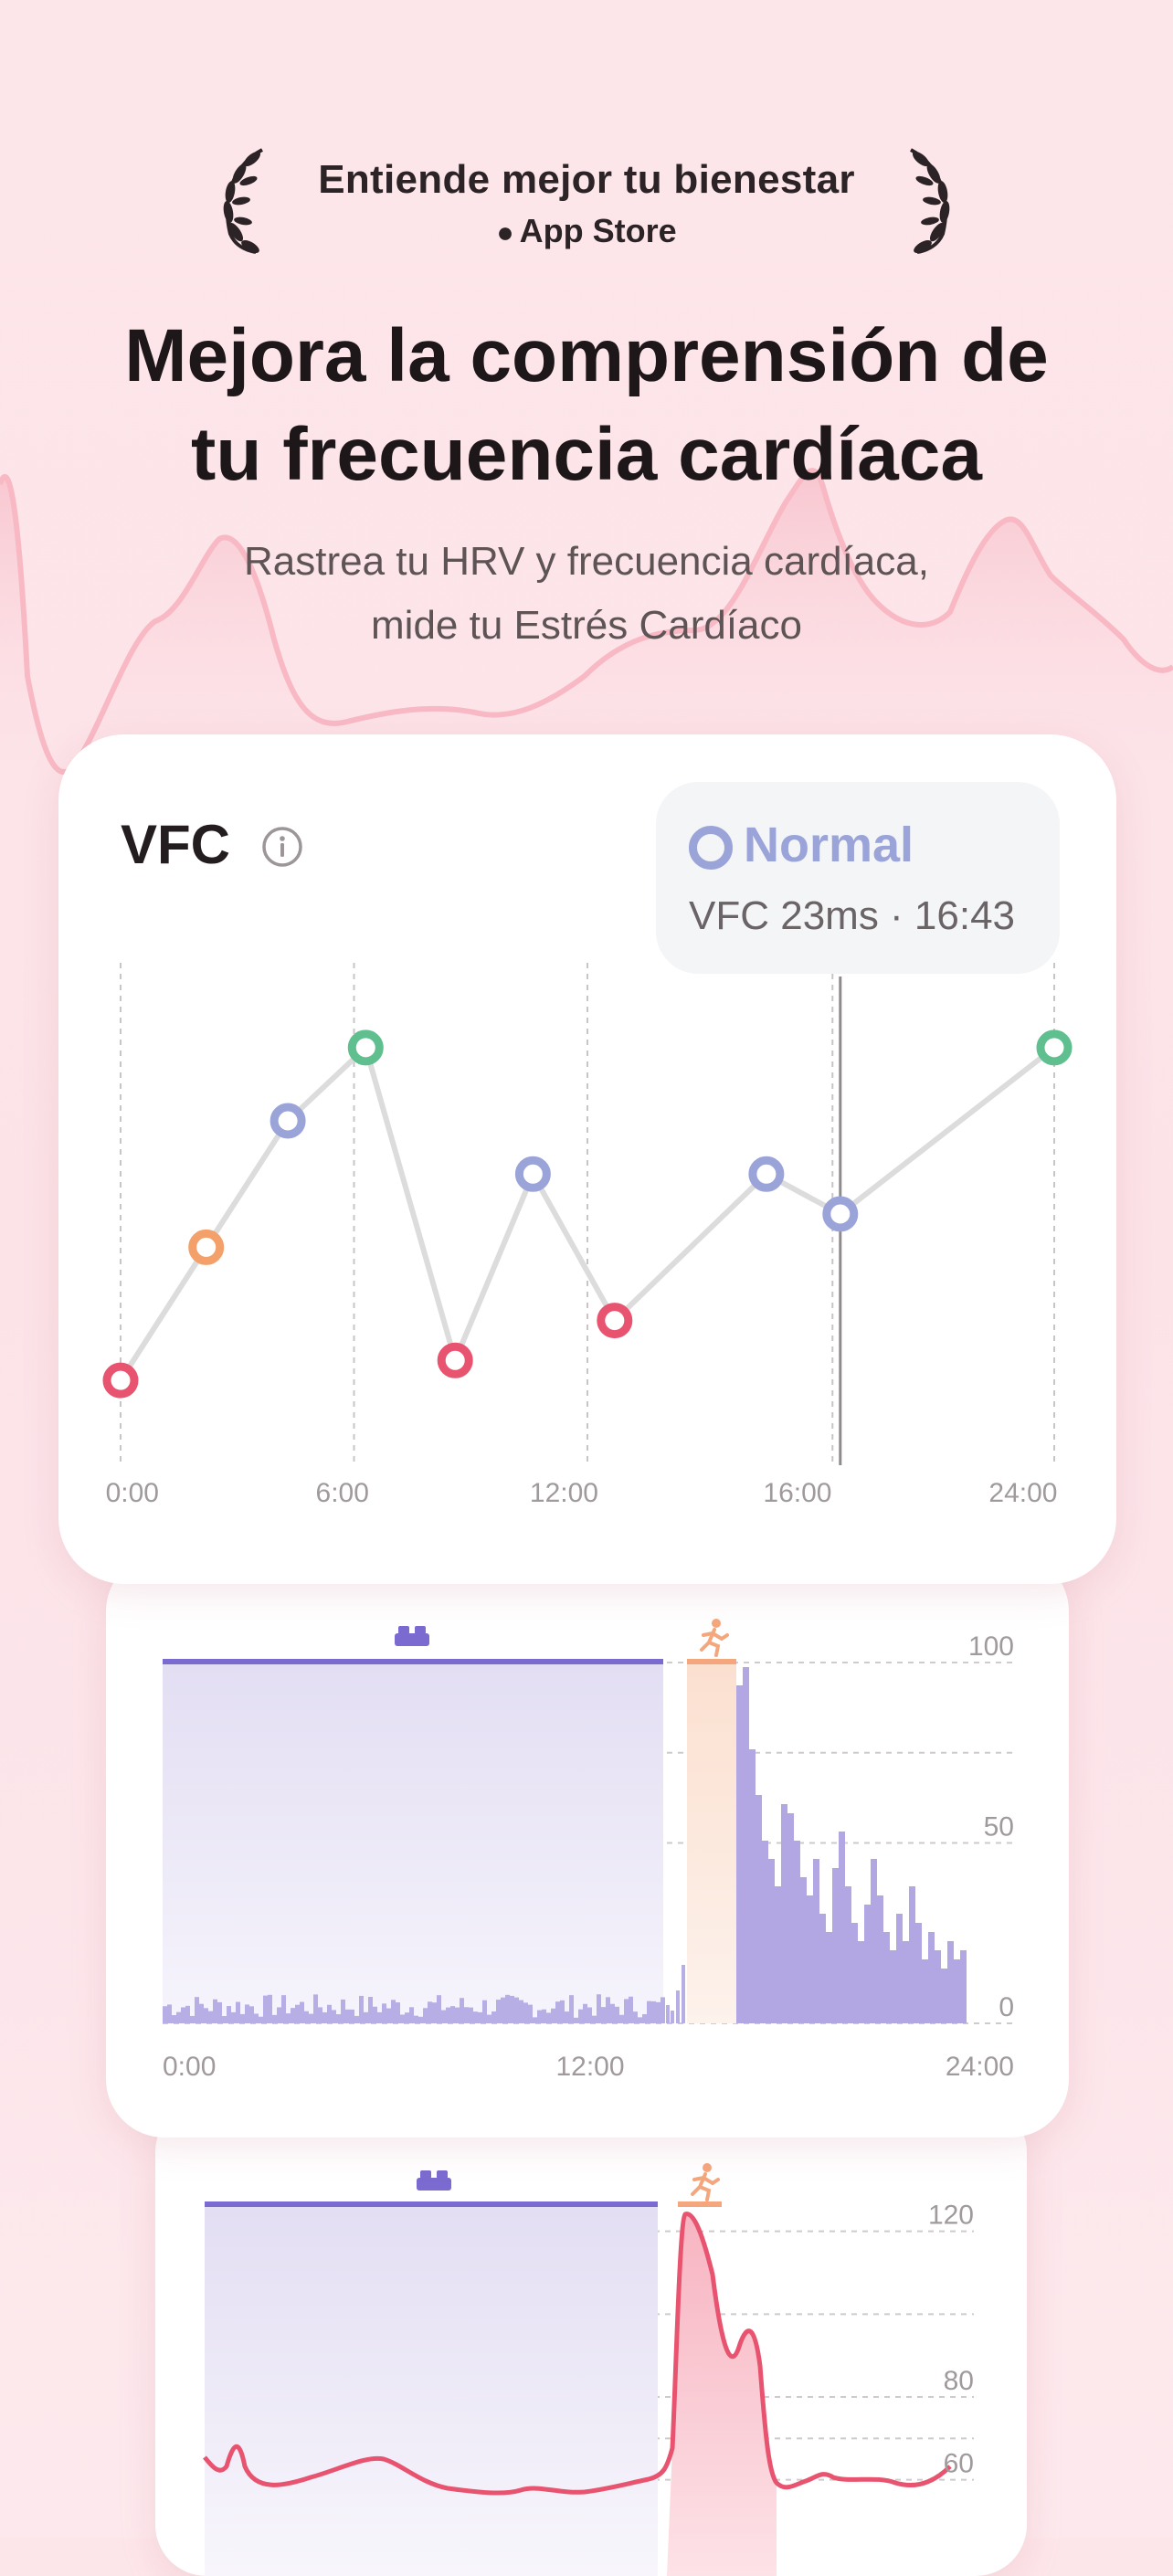 This screenshot has width=1173, height=2576. Describe the element at coordinates (586, 561) in the screenshot. I see `subtitle-line-1: Rastrea tu HRV y frecuencia cardíaca,` at that location.